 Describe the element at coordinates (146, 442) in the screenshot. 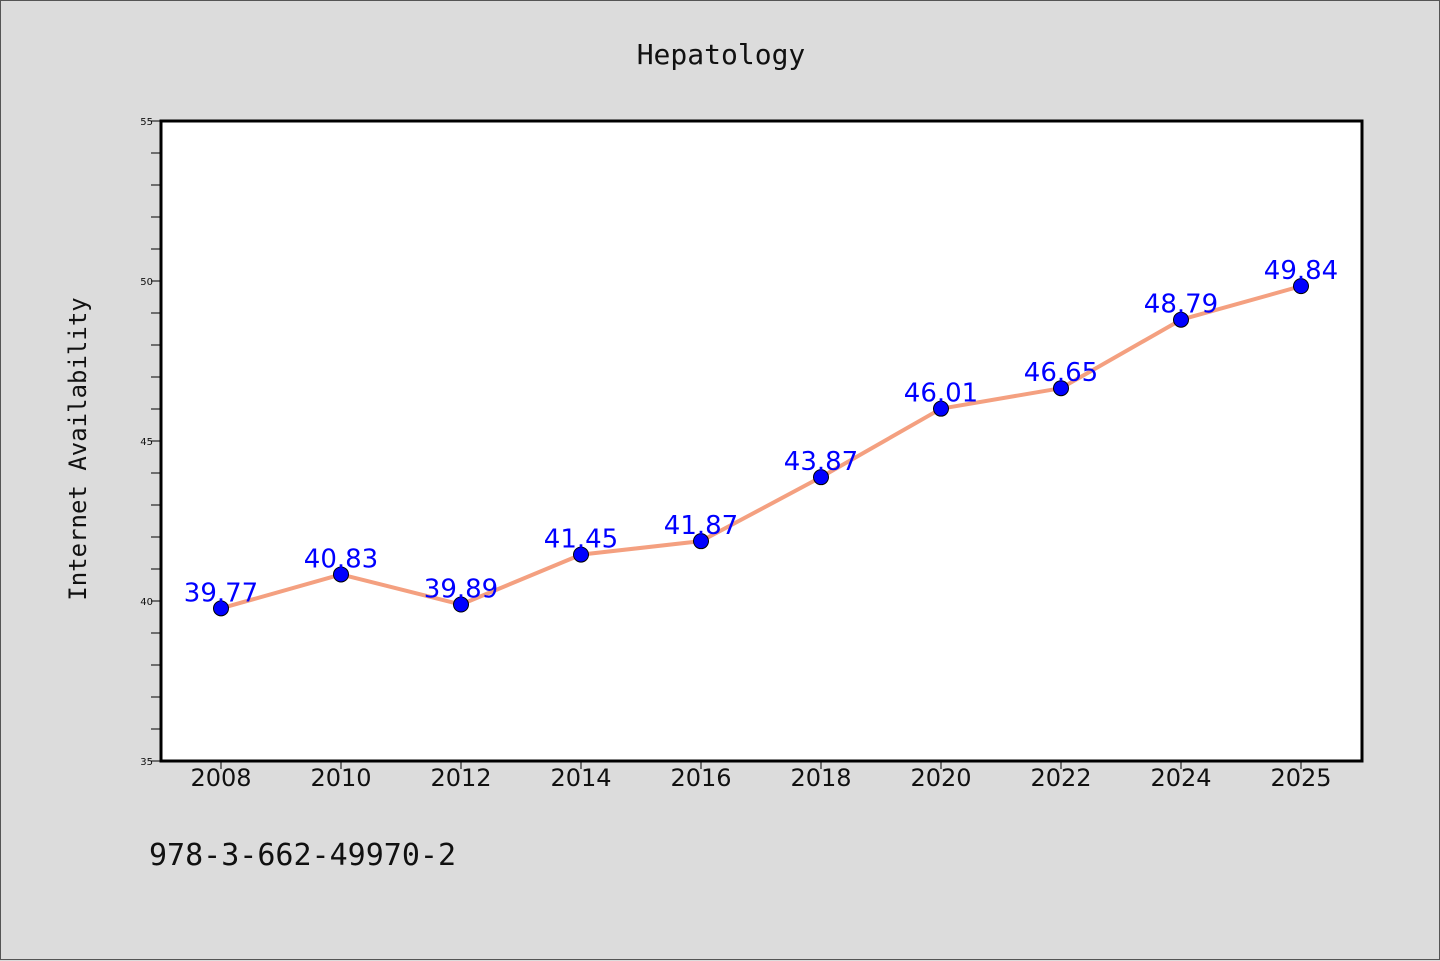

I see `y-tick-label: 45` at that location.